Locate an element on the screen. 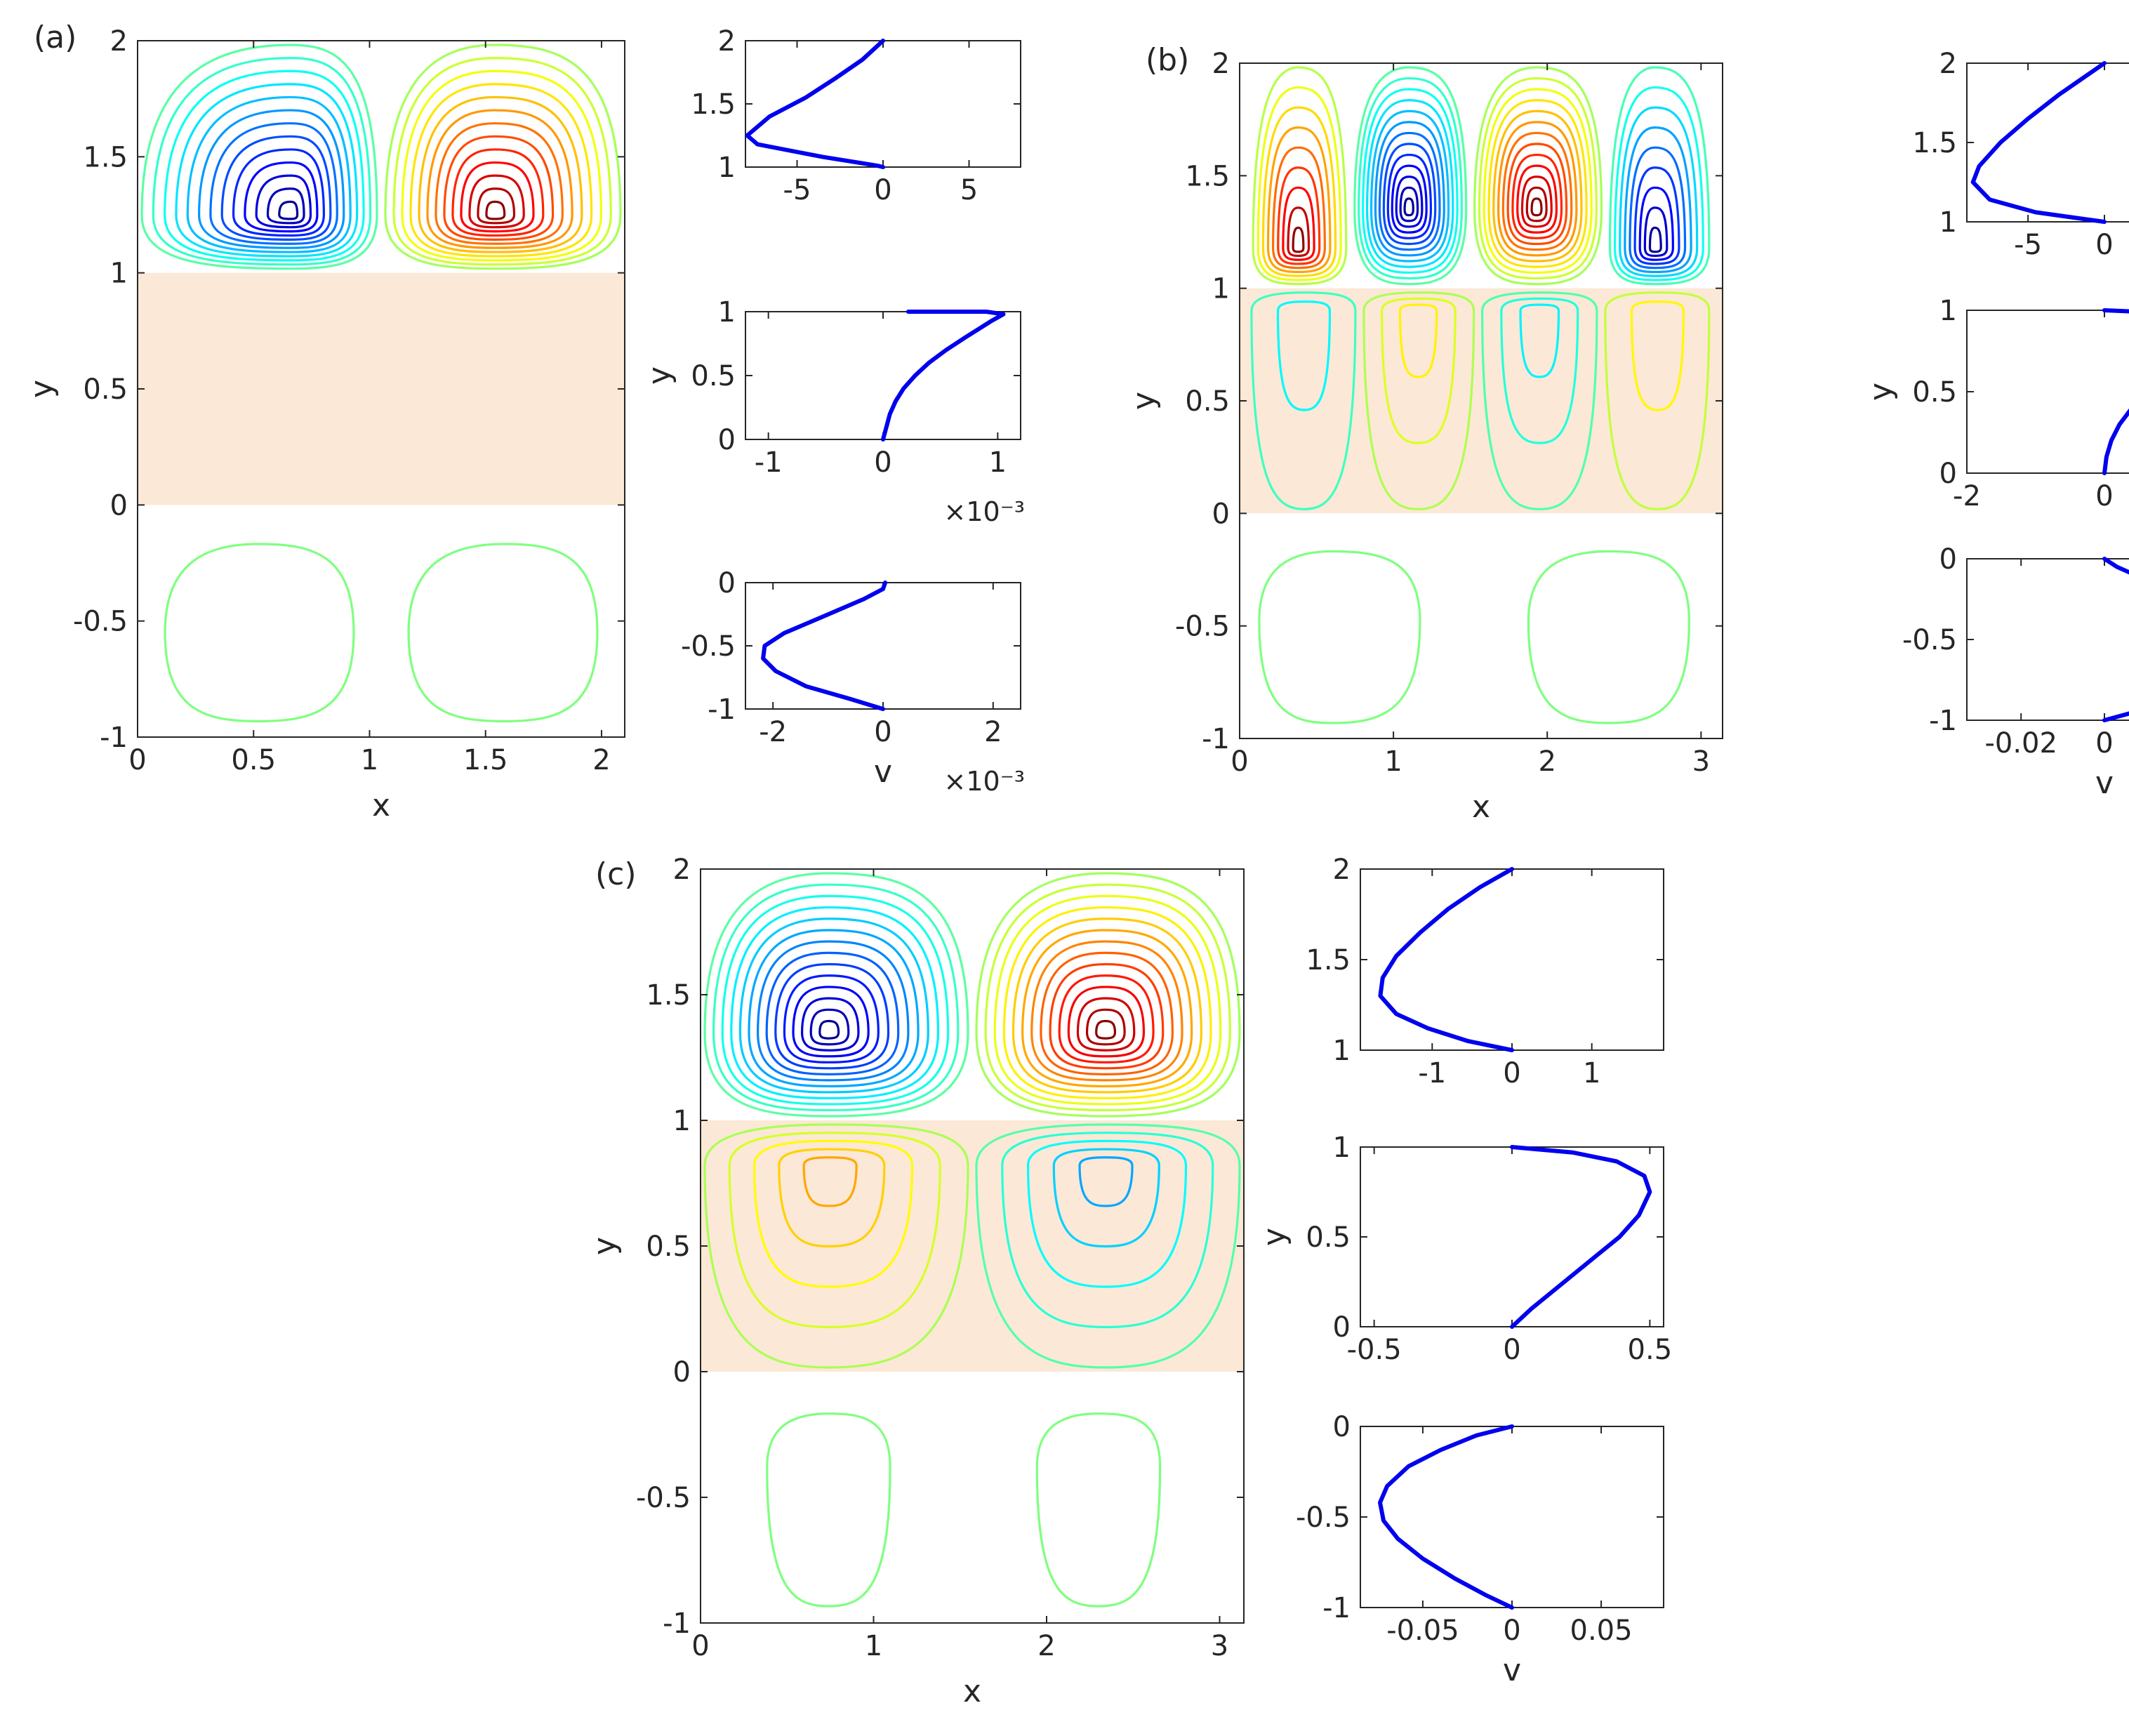 The width and height of the screenshot is (2129, 1736). contour-ylabel: y is located at coordinates (42, 389).